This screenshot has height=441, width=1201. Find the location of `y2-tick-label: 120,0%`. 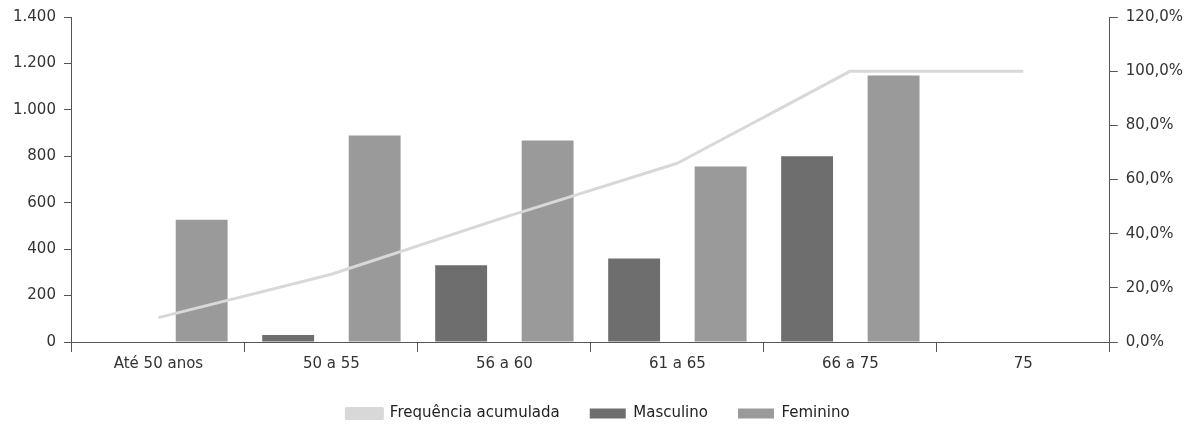

y2-tick-label: 120,0% is located at coordinates (1154, 15).